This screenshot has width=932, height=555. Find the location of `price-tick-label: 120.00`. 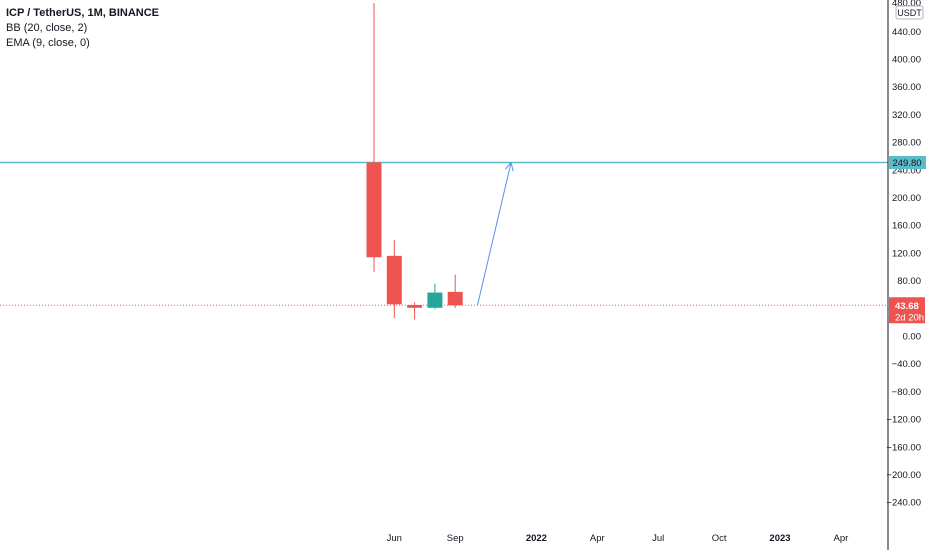

price-tick-label: 120.00 is located at coordinates (906, 253).